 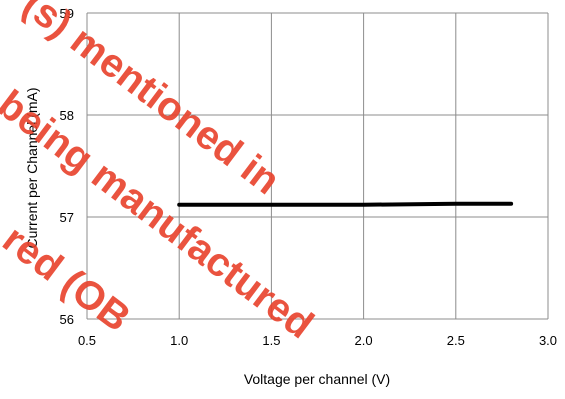 What do you see at coordinates (87, 340) in the screenshot?
I see `x-tick-label: 0.5` at bounding box center [87, 340].